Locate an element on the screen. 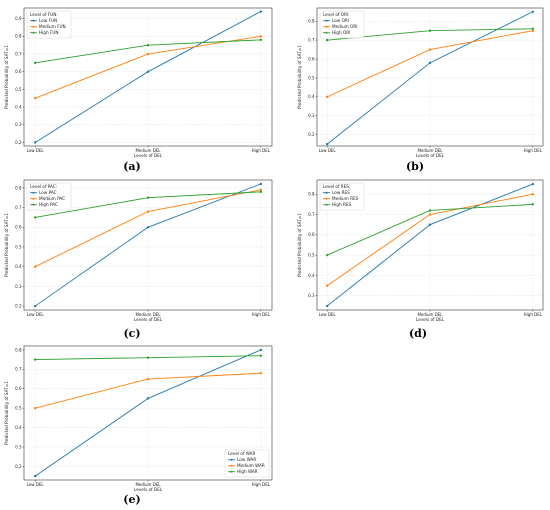 The width and height of the screenshot is (550, 510). y-tick-label: 0.2 is located at coordinates (18, 305).